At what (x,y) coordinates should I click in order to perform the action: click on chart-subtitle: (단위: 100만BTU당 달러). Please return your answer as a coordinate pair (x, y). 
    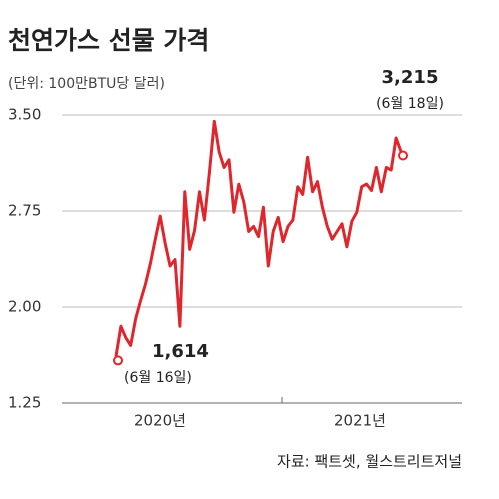
    Looking at the image, I should click on (86, 84).